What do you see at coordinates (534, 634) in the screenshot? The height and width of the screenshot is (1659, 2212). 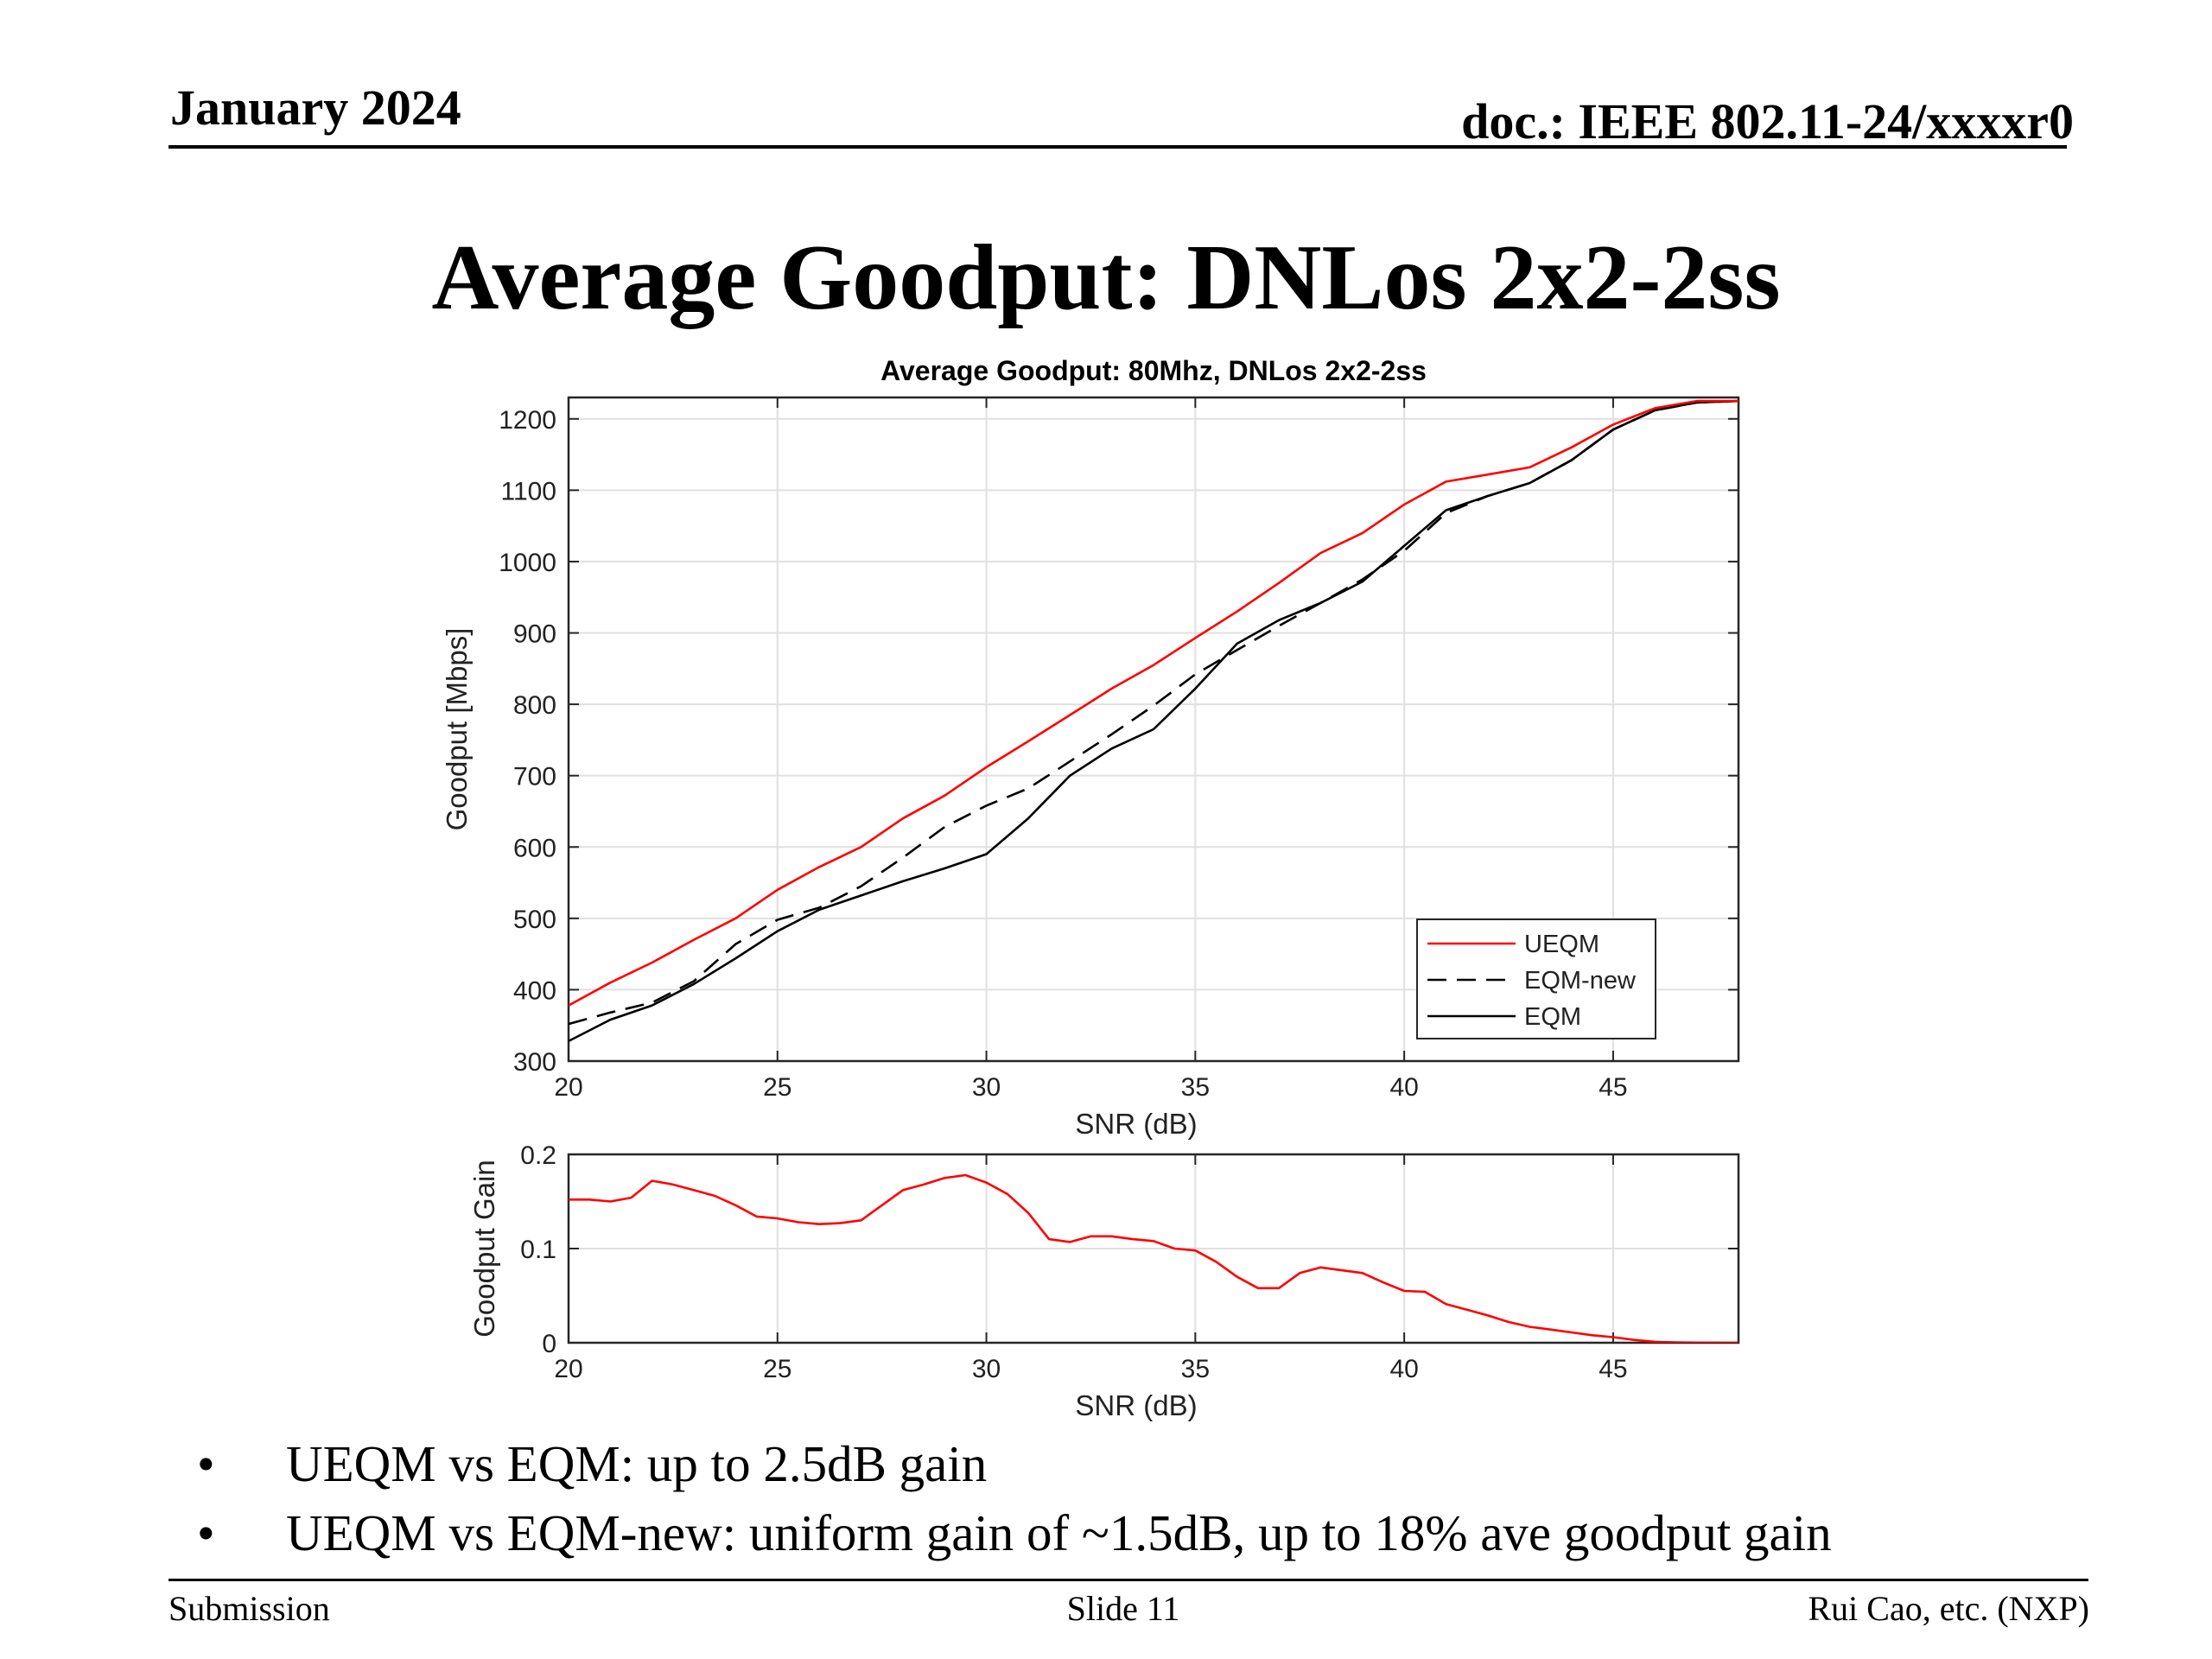 I see `y-tick-label: 900` at bounding box center [534, 634].